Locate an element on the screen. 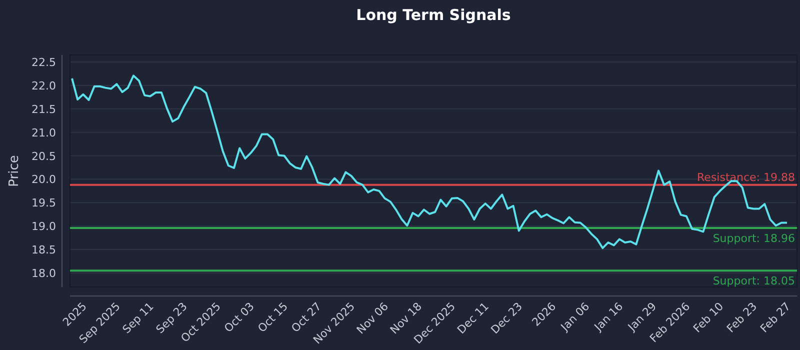  x-tick-label: Oct 03 is located at coordinates (239, 317).